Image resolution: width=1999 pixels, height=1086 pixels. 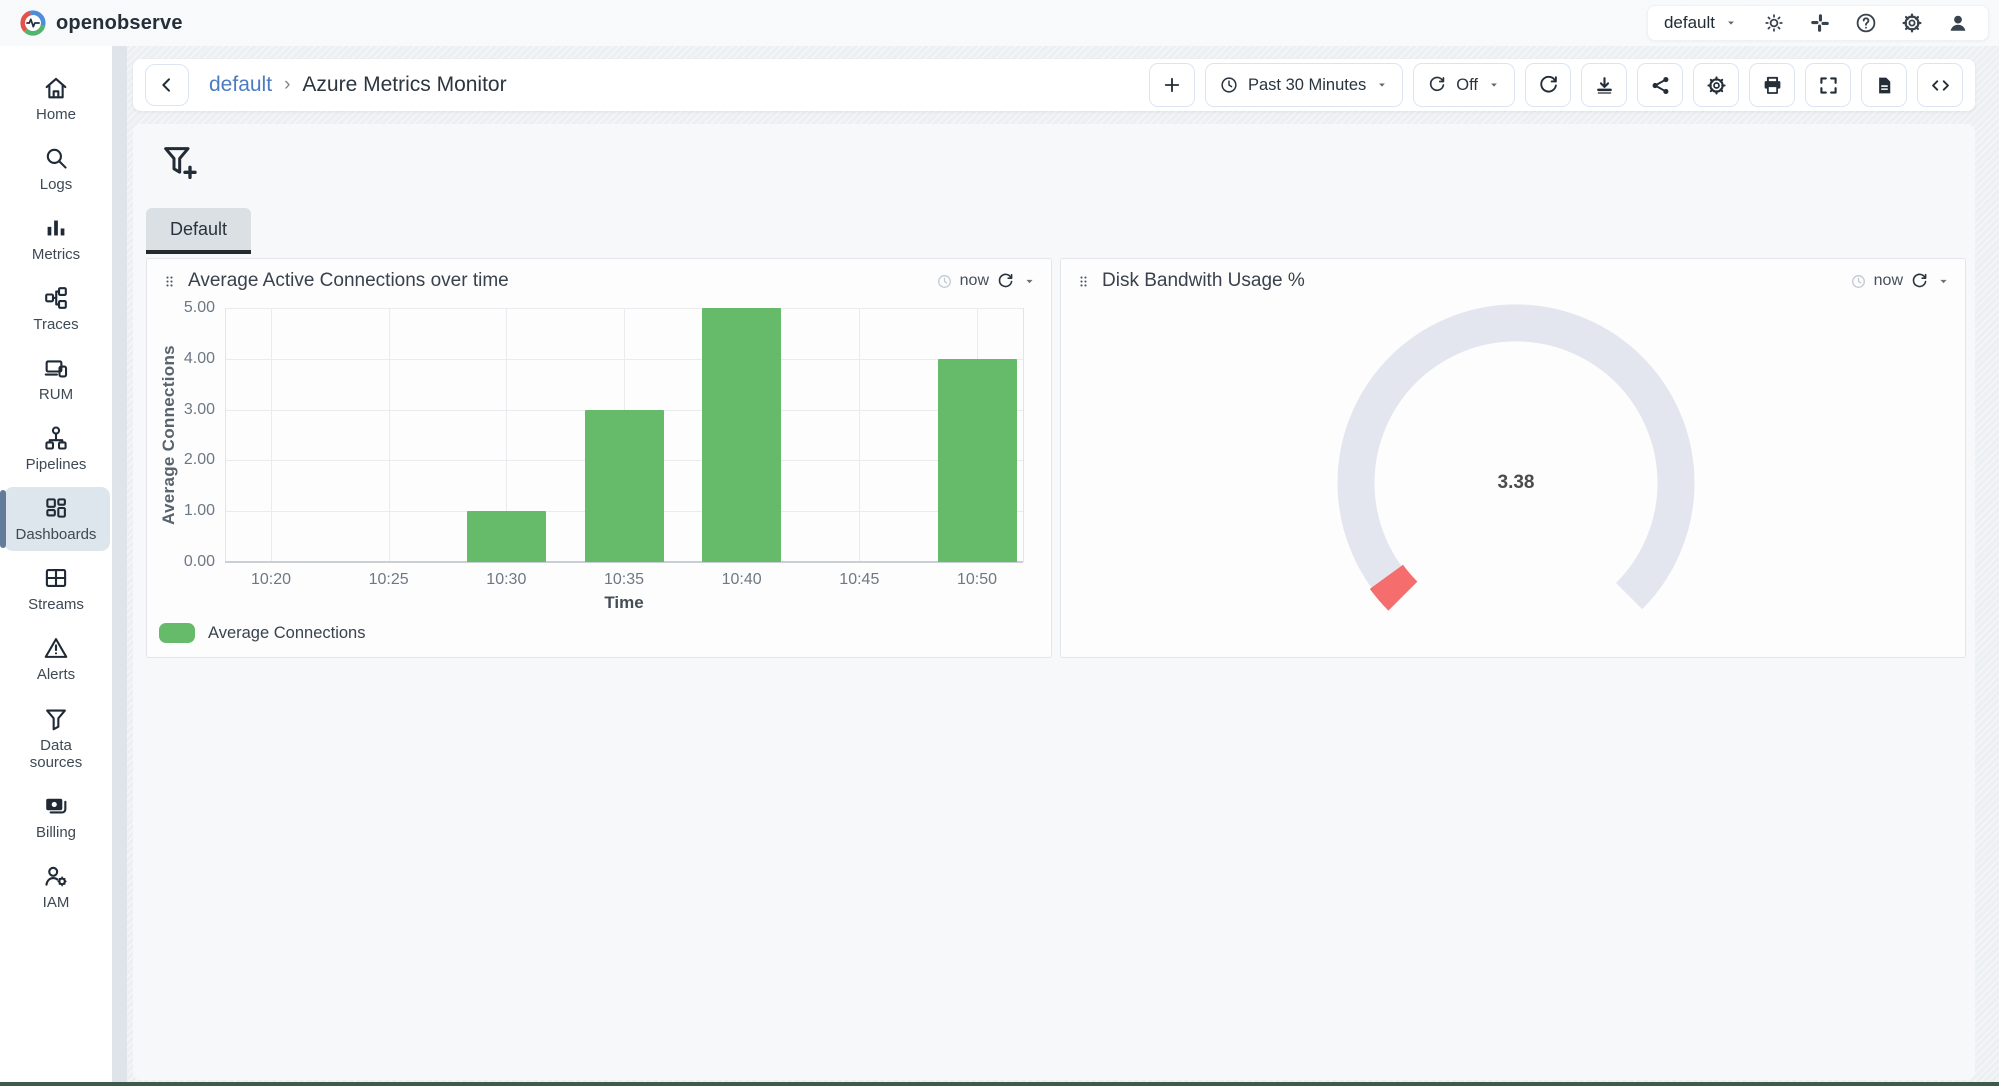 I want to click on search-icon, so click(x=56, y=158).